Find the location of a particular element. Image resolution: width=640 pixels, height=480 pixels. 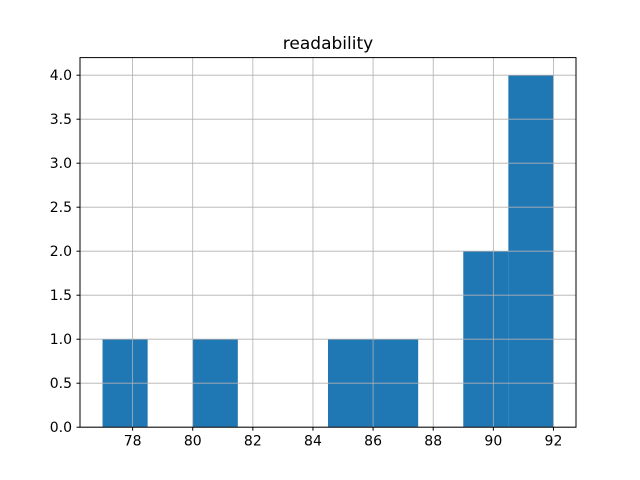

y-tick-label: 2.0 is located at coordinates (61, 252).